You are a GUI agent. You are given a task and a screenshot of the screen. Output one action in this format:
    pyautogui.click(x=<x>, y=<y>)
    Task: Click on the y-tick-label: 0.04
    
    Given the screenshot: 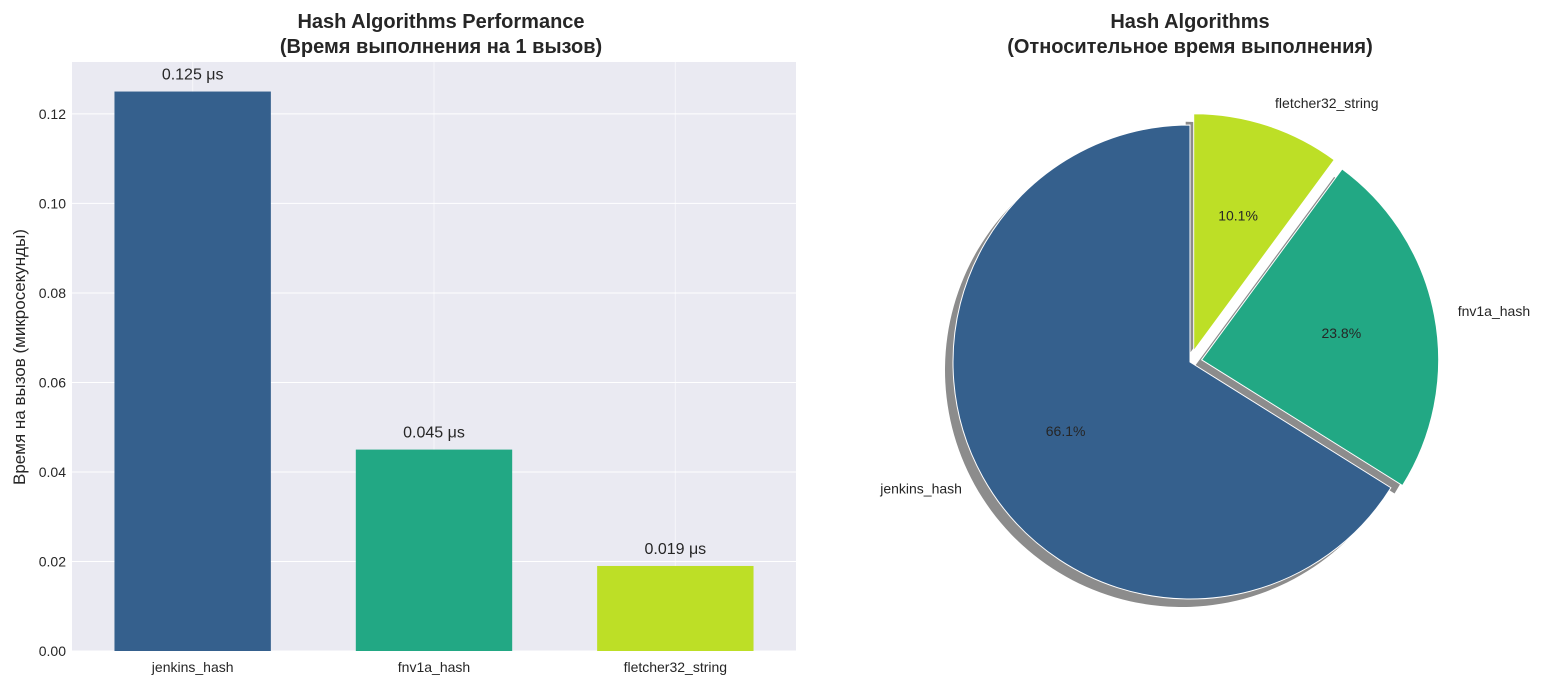 What is the action you would take?
    pyautogui.click(x=52, y=472)
    